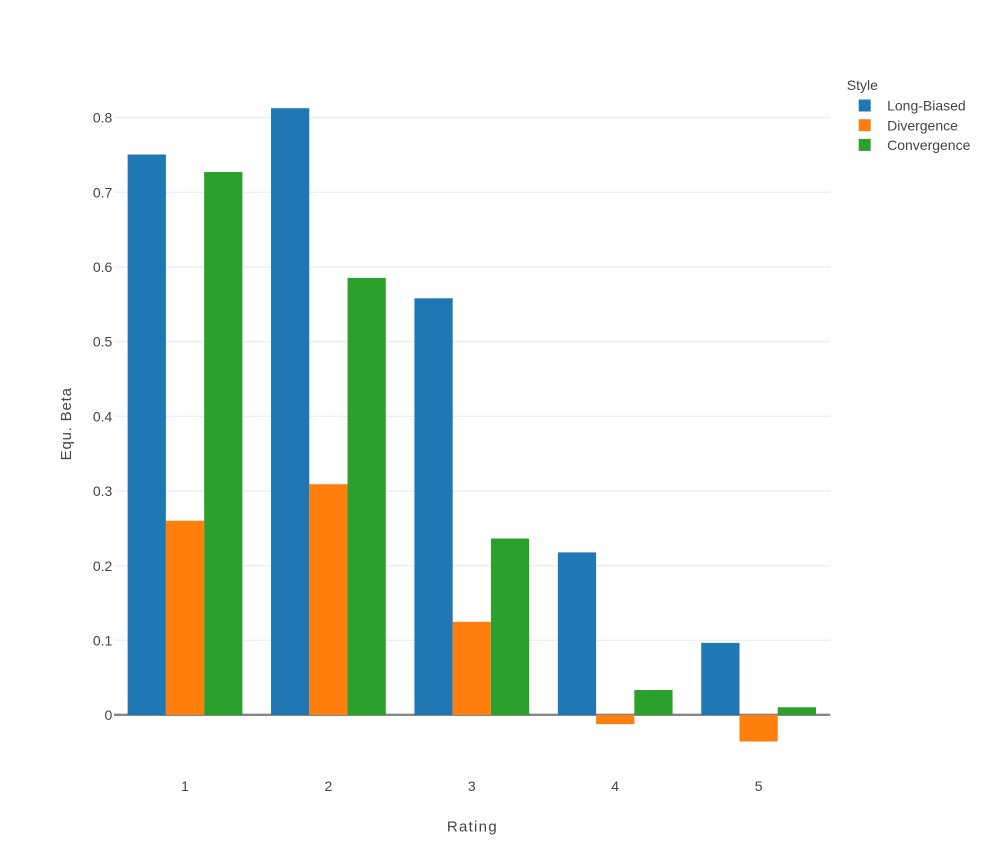  What do you see at coordinates (103, 640) in the screenshot?
I see `svg-text: 0.1` at bounding box center [103, 640].